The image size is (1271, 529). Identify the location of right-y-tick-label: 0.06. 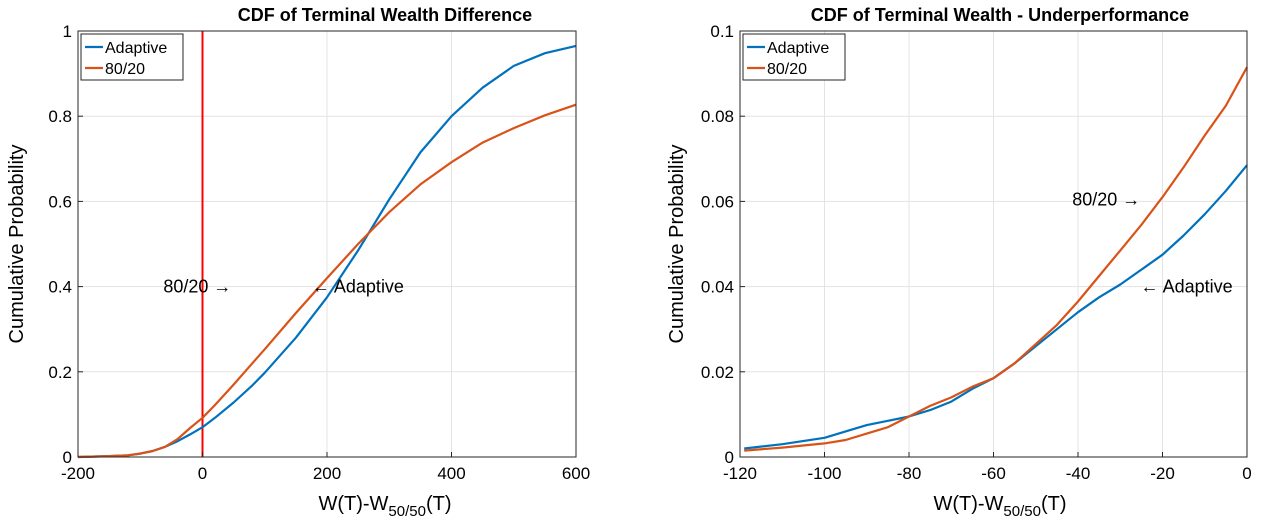
(717, 201).